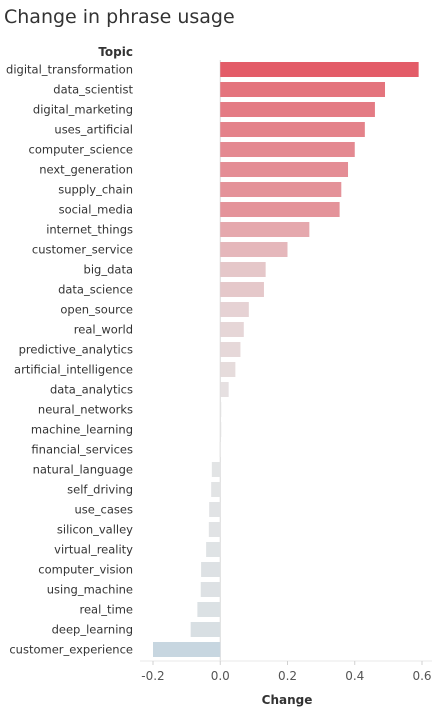  I want to click on category-label-data_analytics: data_analytics, so click(91, 390).